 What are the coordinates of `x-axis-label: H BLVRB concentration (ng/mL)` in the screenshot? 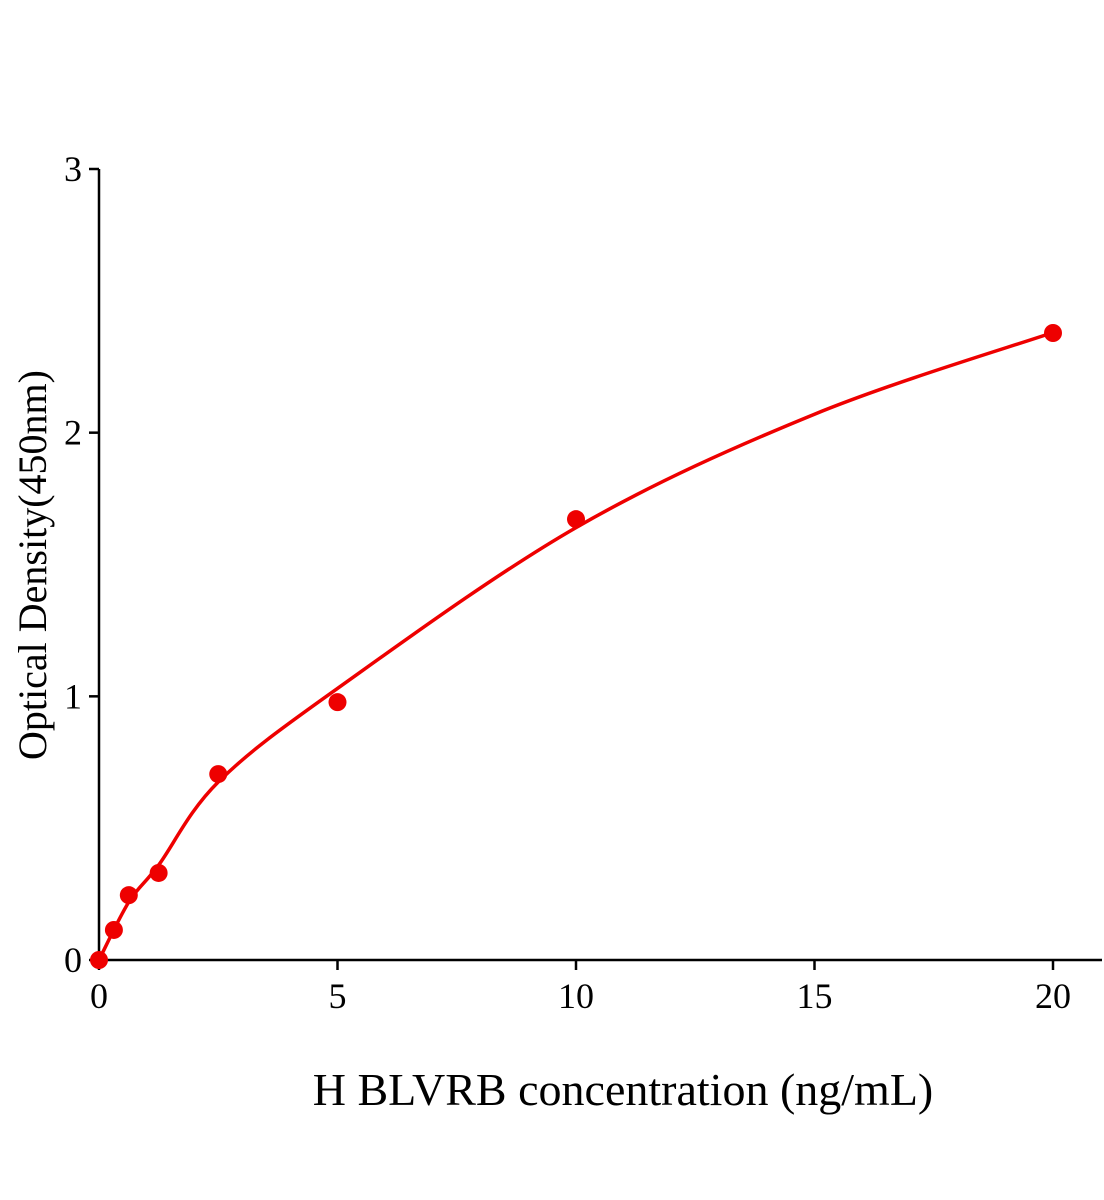 It's located at (623, 1089).